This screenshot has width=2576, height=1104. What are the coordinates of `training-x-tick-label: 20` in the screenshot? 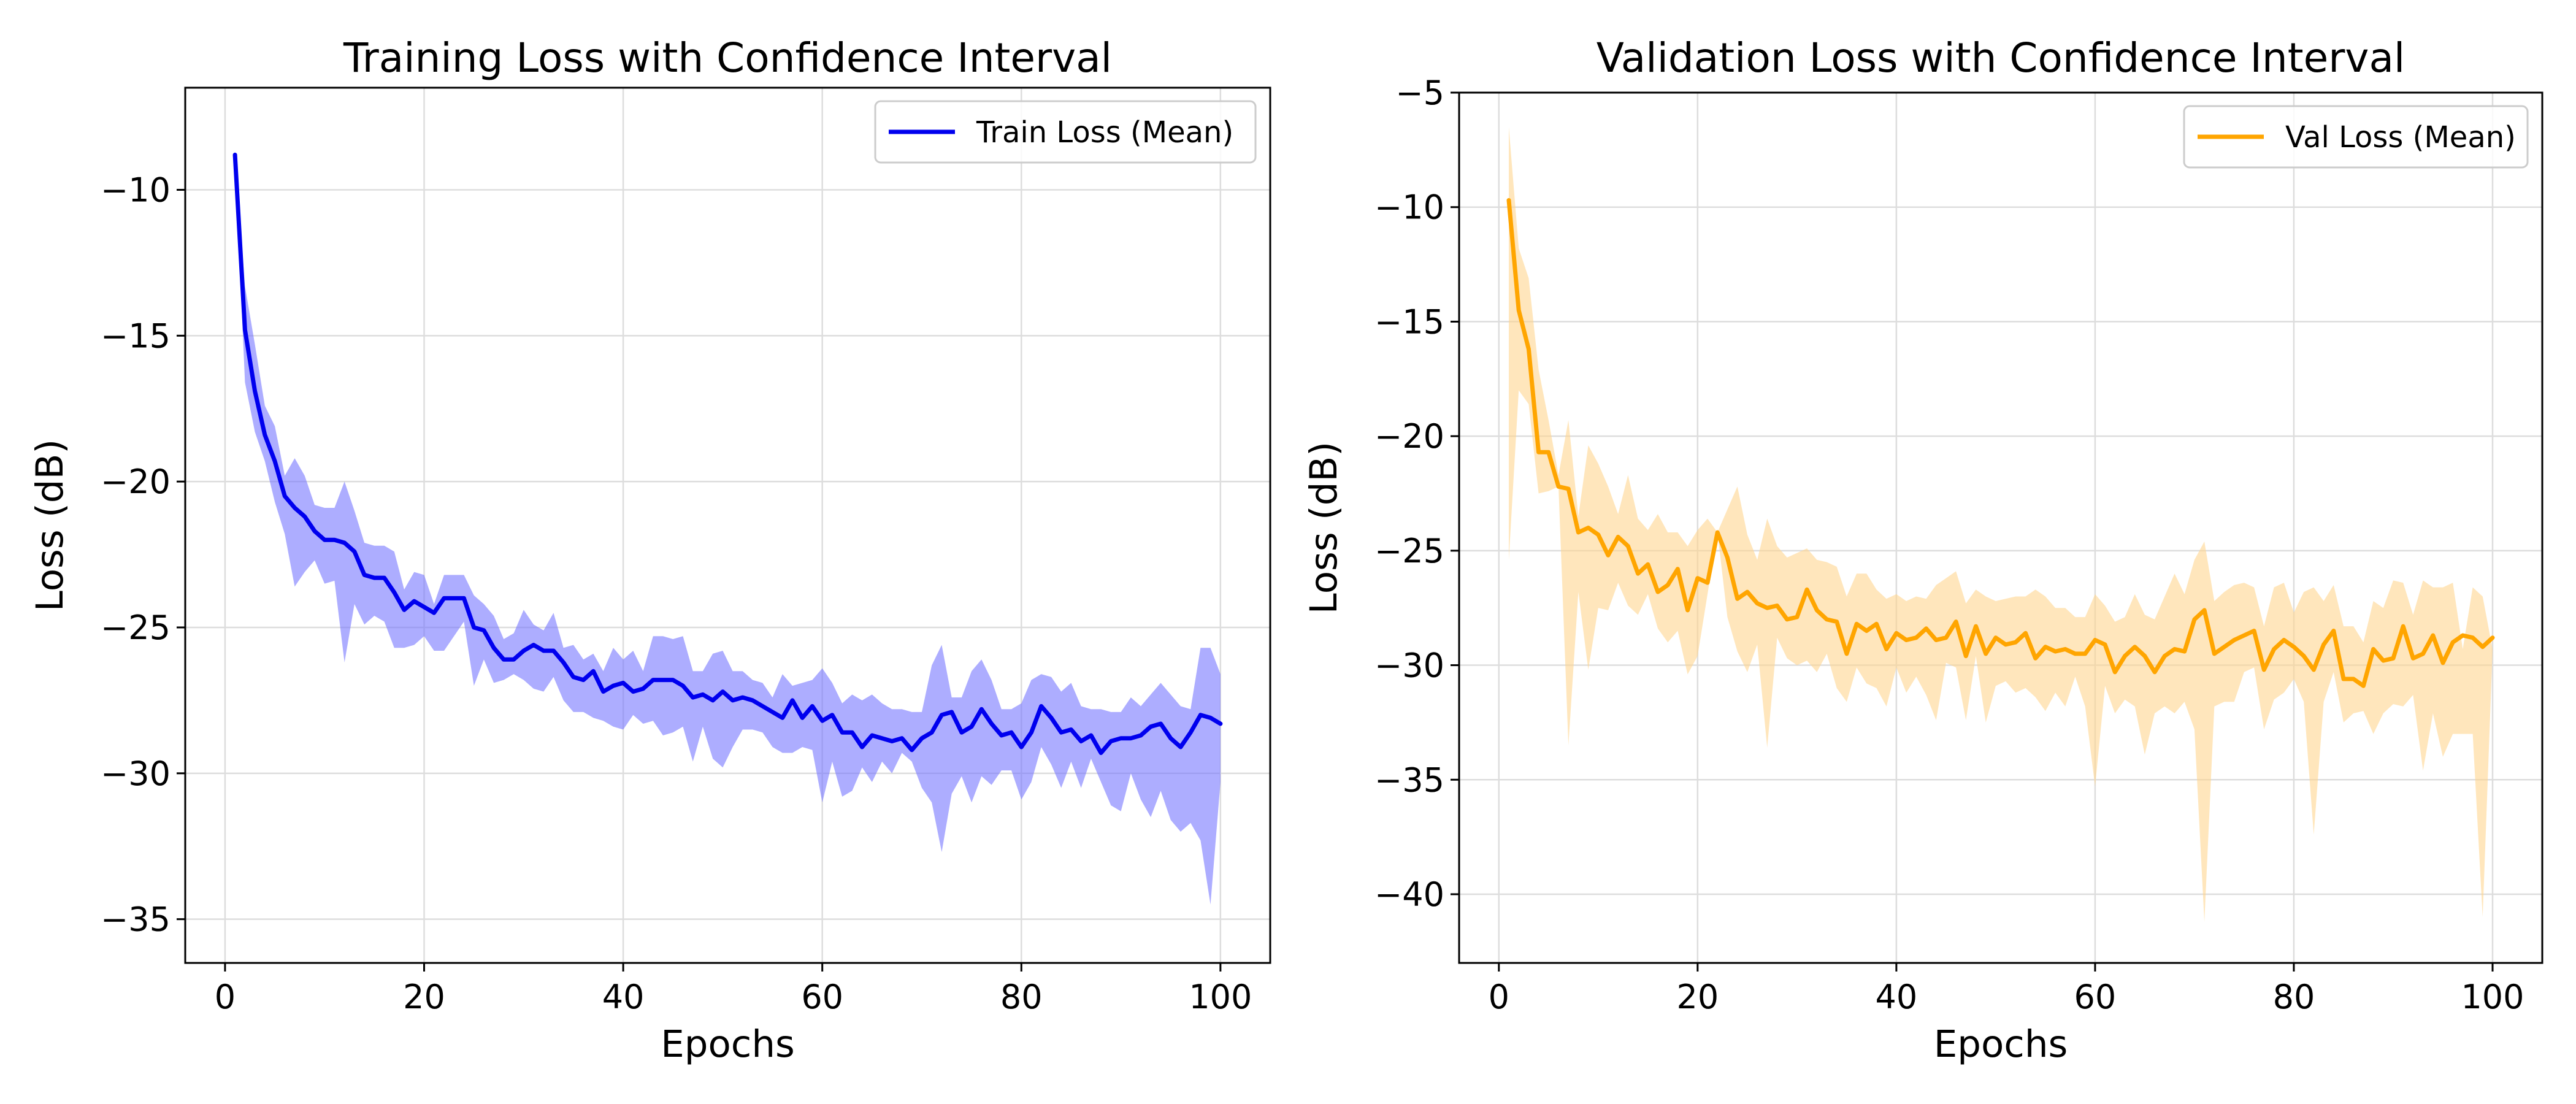 It's located at (424, 997).